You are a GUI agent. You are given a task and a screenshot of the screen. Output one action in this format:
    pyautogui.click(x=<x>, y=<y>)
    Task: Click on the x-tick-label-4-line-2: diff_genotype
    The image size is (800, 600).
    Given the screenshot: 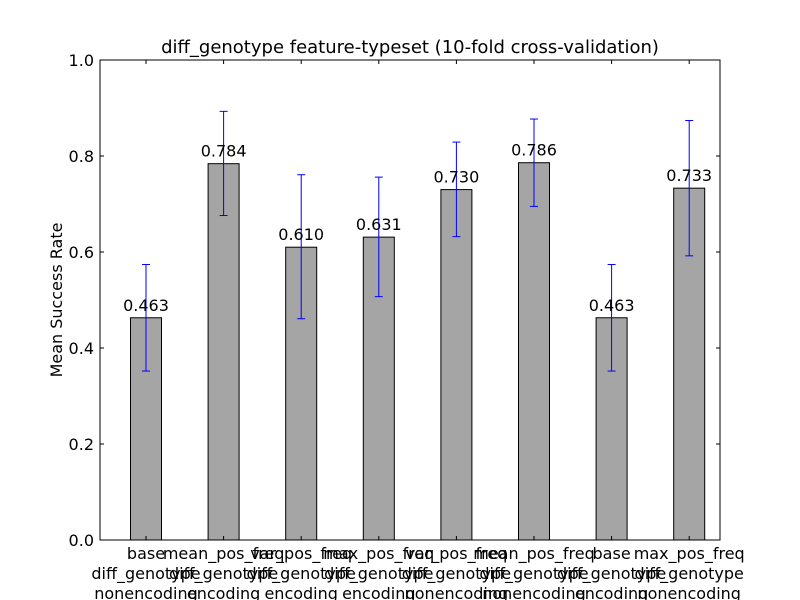 What is the action you would take?
    pyautogui.click(x=378, y=574)
    